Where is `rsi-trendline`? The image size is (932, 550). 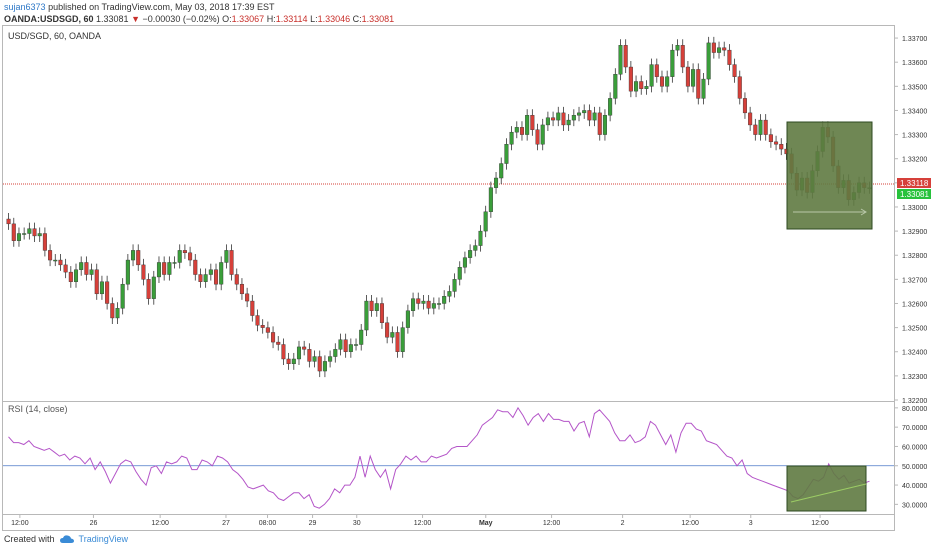 rsi-trendline is located at coordinates (828, 493).